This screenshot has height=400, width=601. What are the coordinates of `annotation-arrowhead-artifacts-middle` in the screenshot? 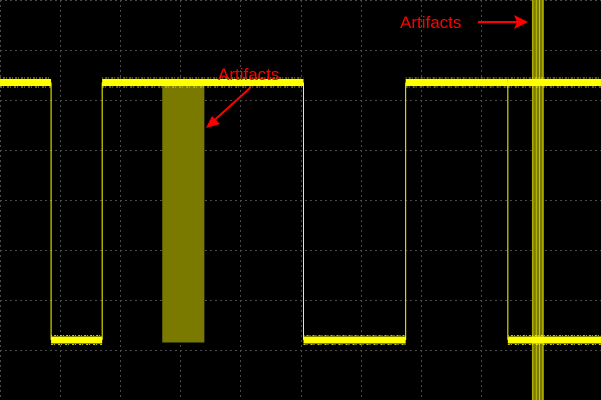 It's located at (213, 122).